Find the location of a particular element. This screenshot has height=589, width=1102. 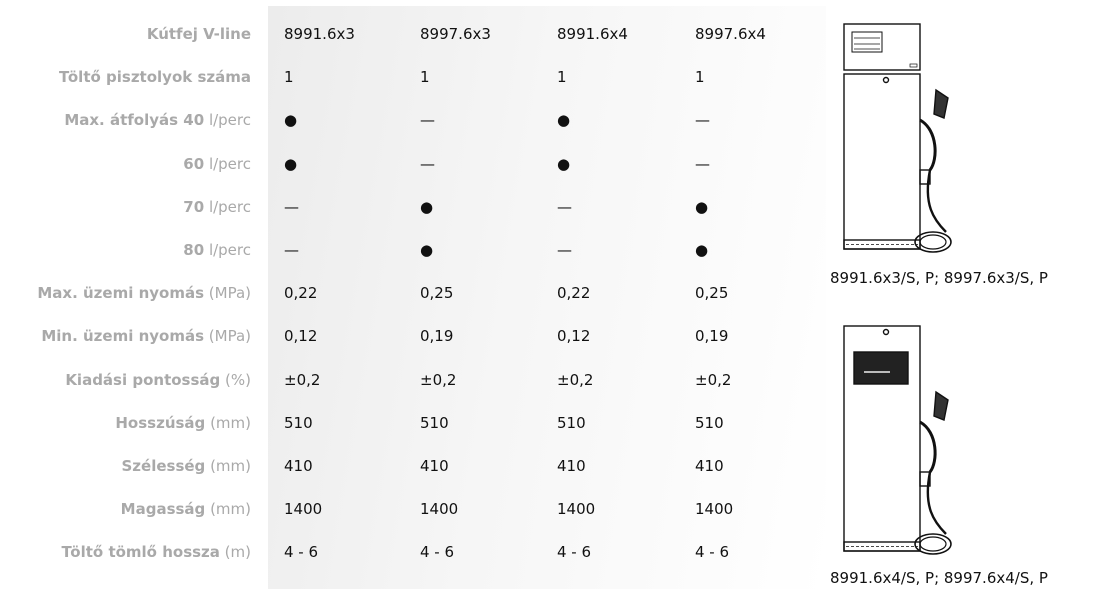

row-label: Max. átfolyás 40 l/perc is located at coordinates (125, 120).